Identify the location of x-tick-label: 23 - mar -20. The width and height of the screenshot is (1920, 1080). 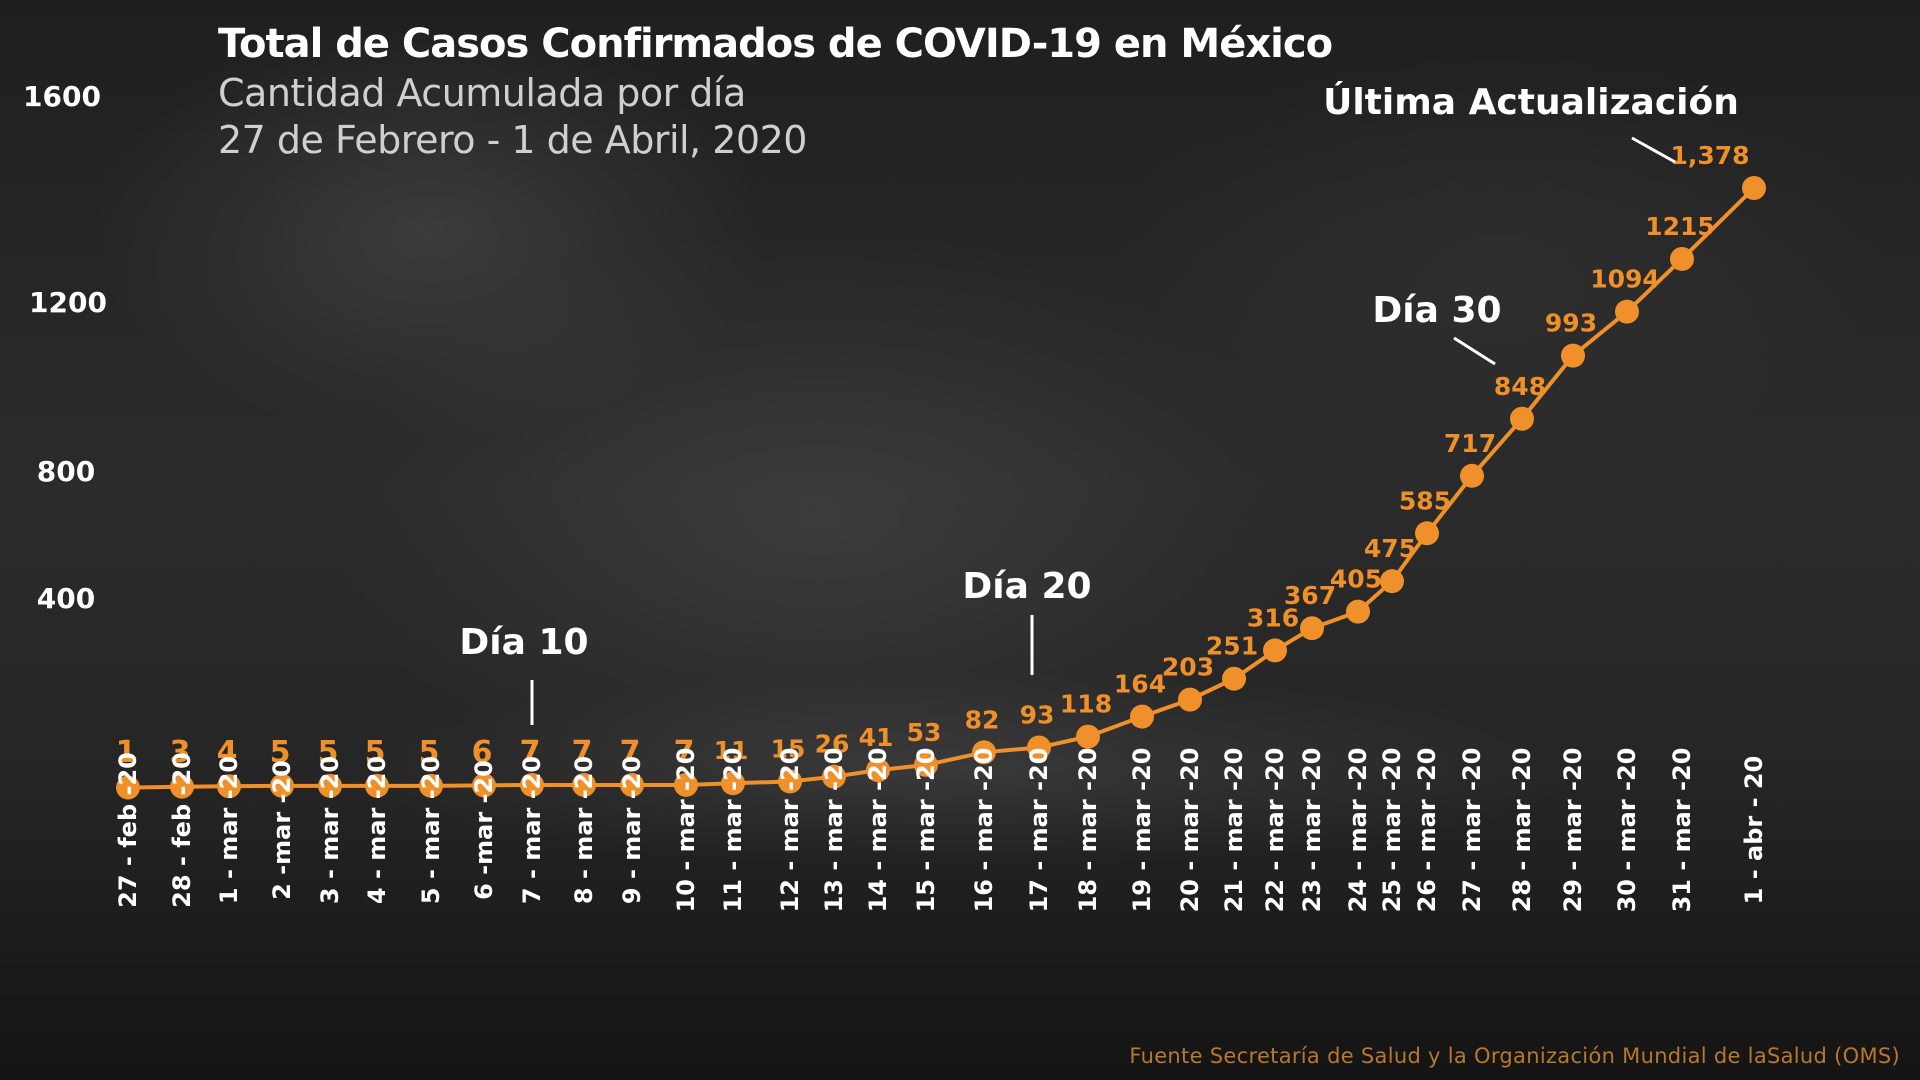
(1312, 830).